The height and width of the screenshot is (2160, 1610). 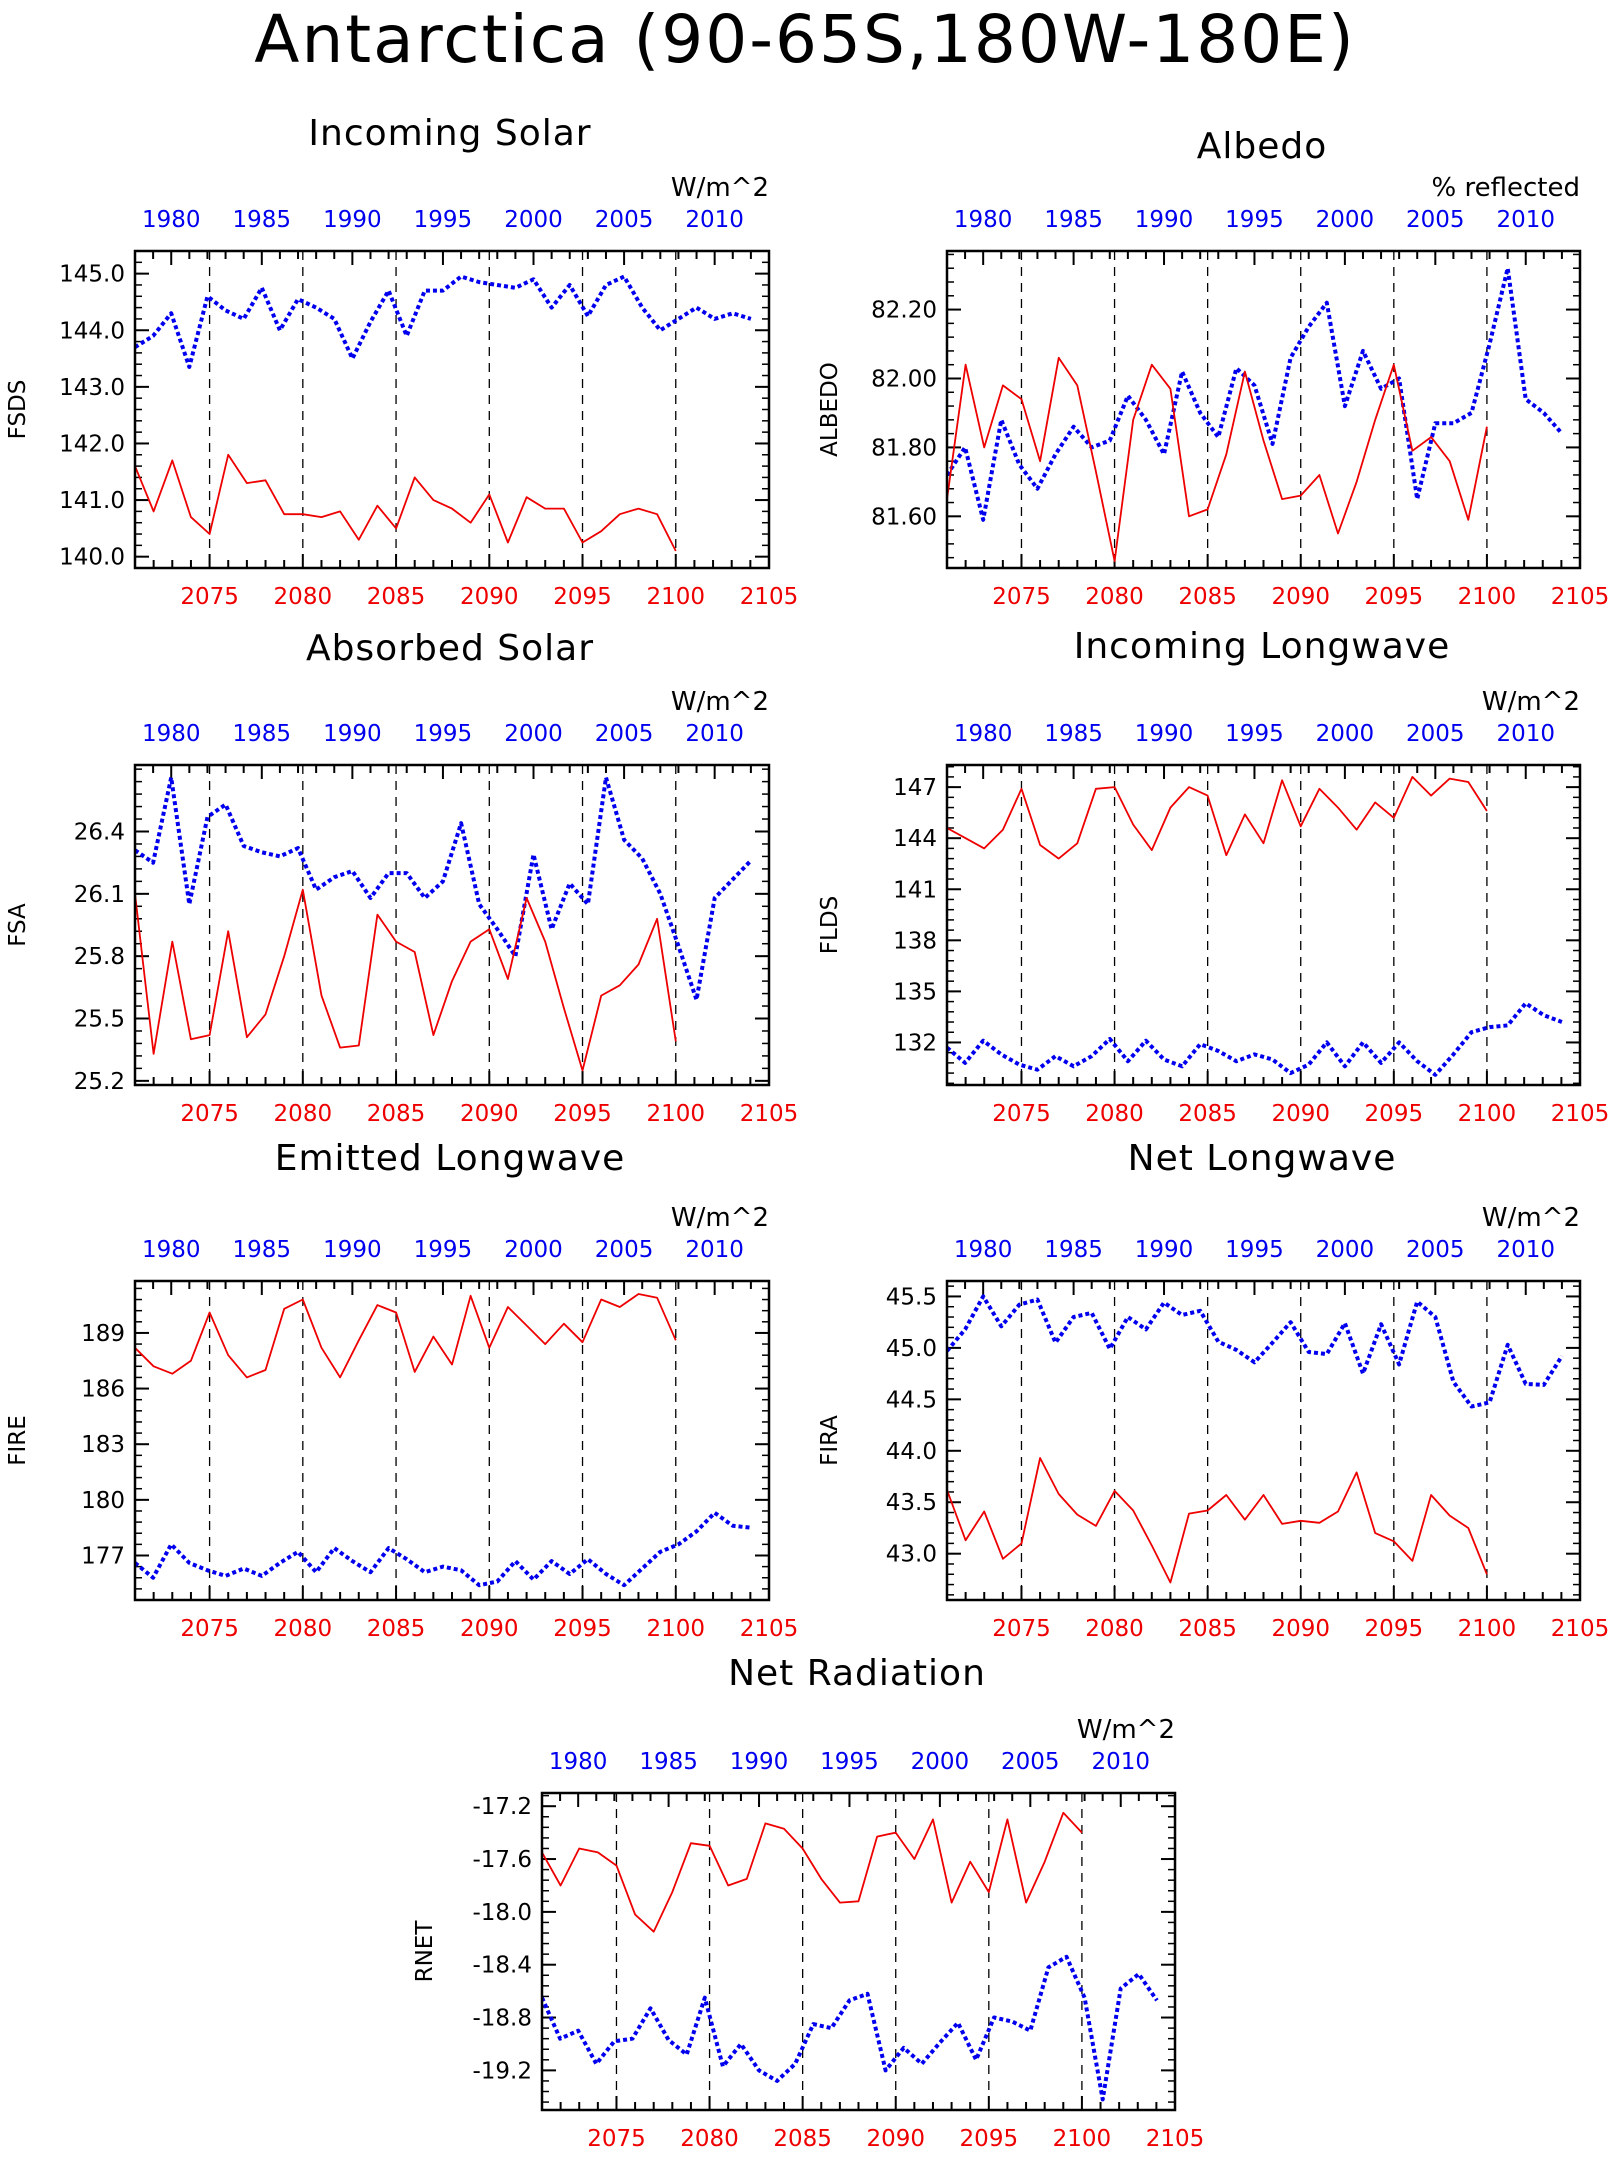 I want to click on y-tick-label: 44.0, so click(x=911, y=1452).